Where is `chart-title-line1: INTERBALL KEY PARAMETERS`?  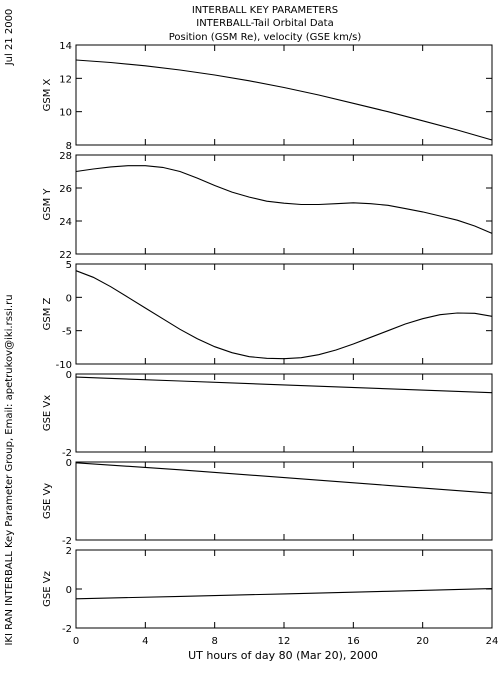 chart-title-line1: INTERBALL KEY PARAMETERS is located at coordinates (265, 10).